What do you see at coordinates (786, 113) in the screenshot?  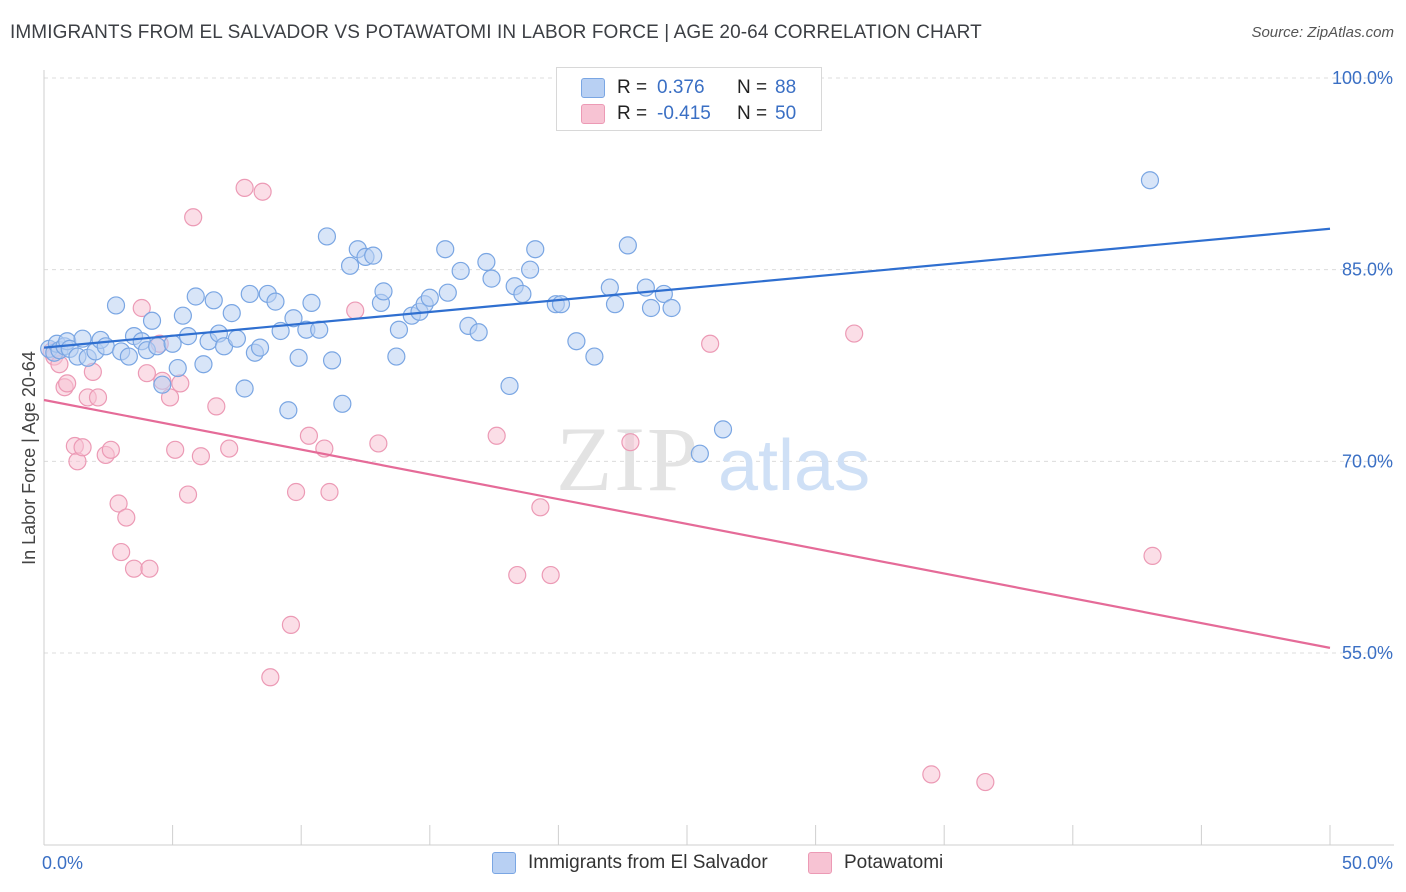 I see `legend-n-value: 50` at bounding box center [786, 113].